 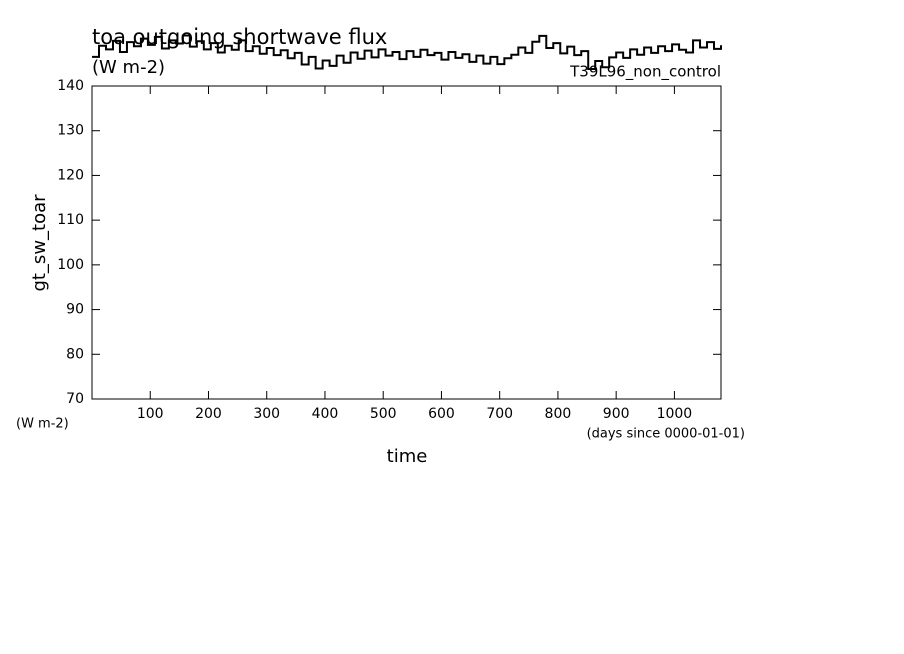 What do you see at coordinates (383, 414) in the screenshot?
I see `x-tick-label: 500` at bounding box center [383, 414].